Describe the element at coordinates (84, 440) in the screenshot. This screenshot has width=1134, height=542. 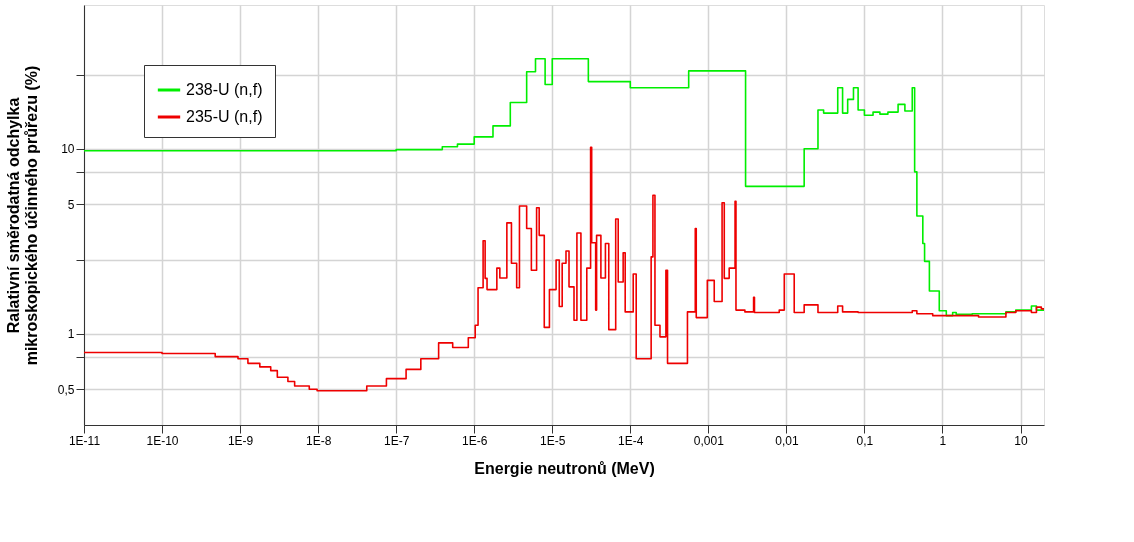
I see `x-tick-label: 1E-11` at that location.